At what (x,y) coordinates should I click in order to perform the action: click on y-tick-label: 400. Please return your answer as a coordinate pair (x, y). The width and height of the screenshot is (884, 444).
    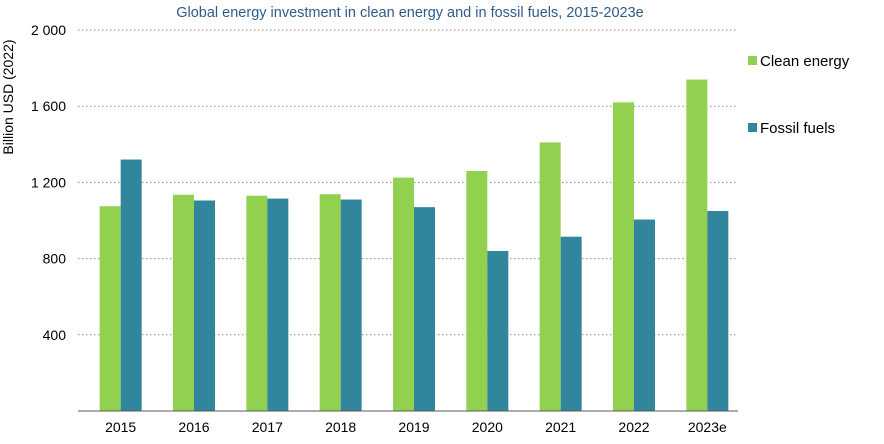
    Looking at the image, I should click on (55, 335).